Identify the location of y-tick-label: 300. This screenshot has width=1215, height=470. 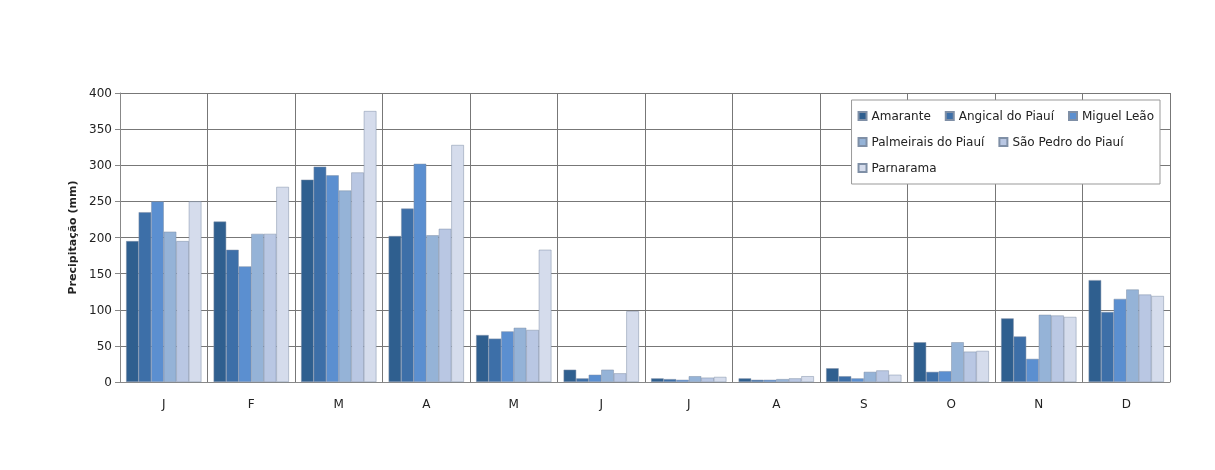
(100, 165).